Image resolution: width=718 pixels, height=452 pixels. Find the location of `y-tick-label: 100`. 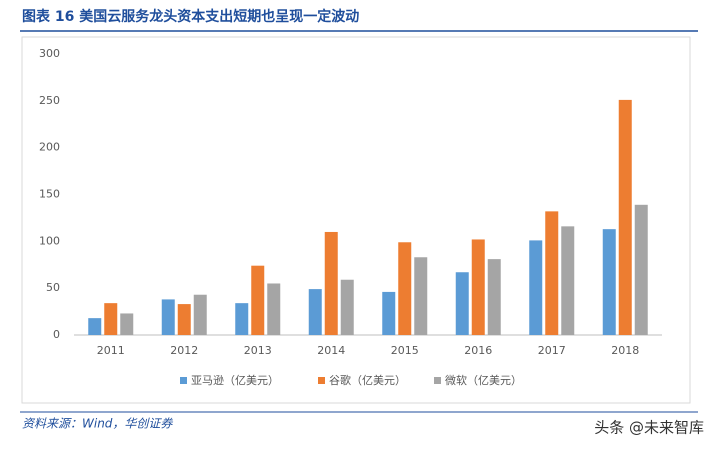

y-tick-label: 100 is located at coordinates (49, 240).